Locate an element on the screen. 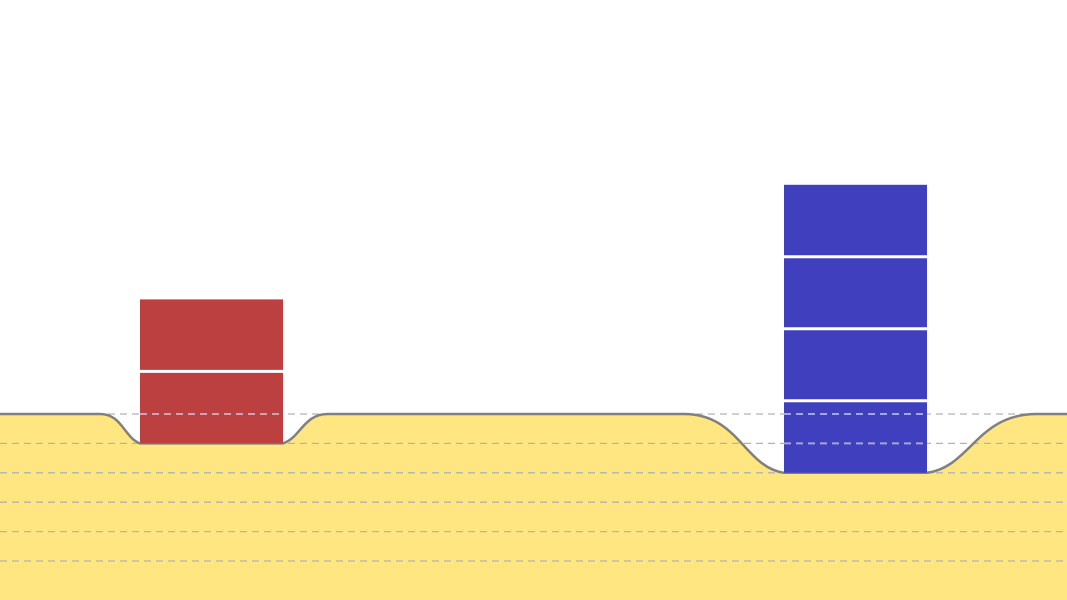  stack-right is located at coordinates (855, 328).